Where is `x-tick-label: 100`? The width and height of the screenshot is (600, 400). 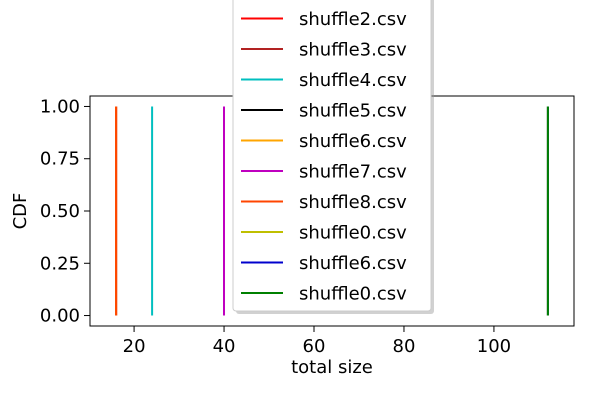
x-tick-label: 100 is located at coordinates (494, 346).